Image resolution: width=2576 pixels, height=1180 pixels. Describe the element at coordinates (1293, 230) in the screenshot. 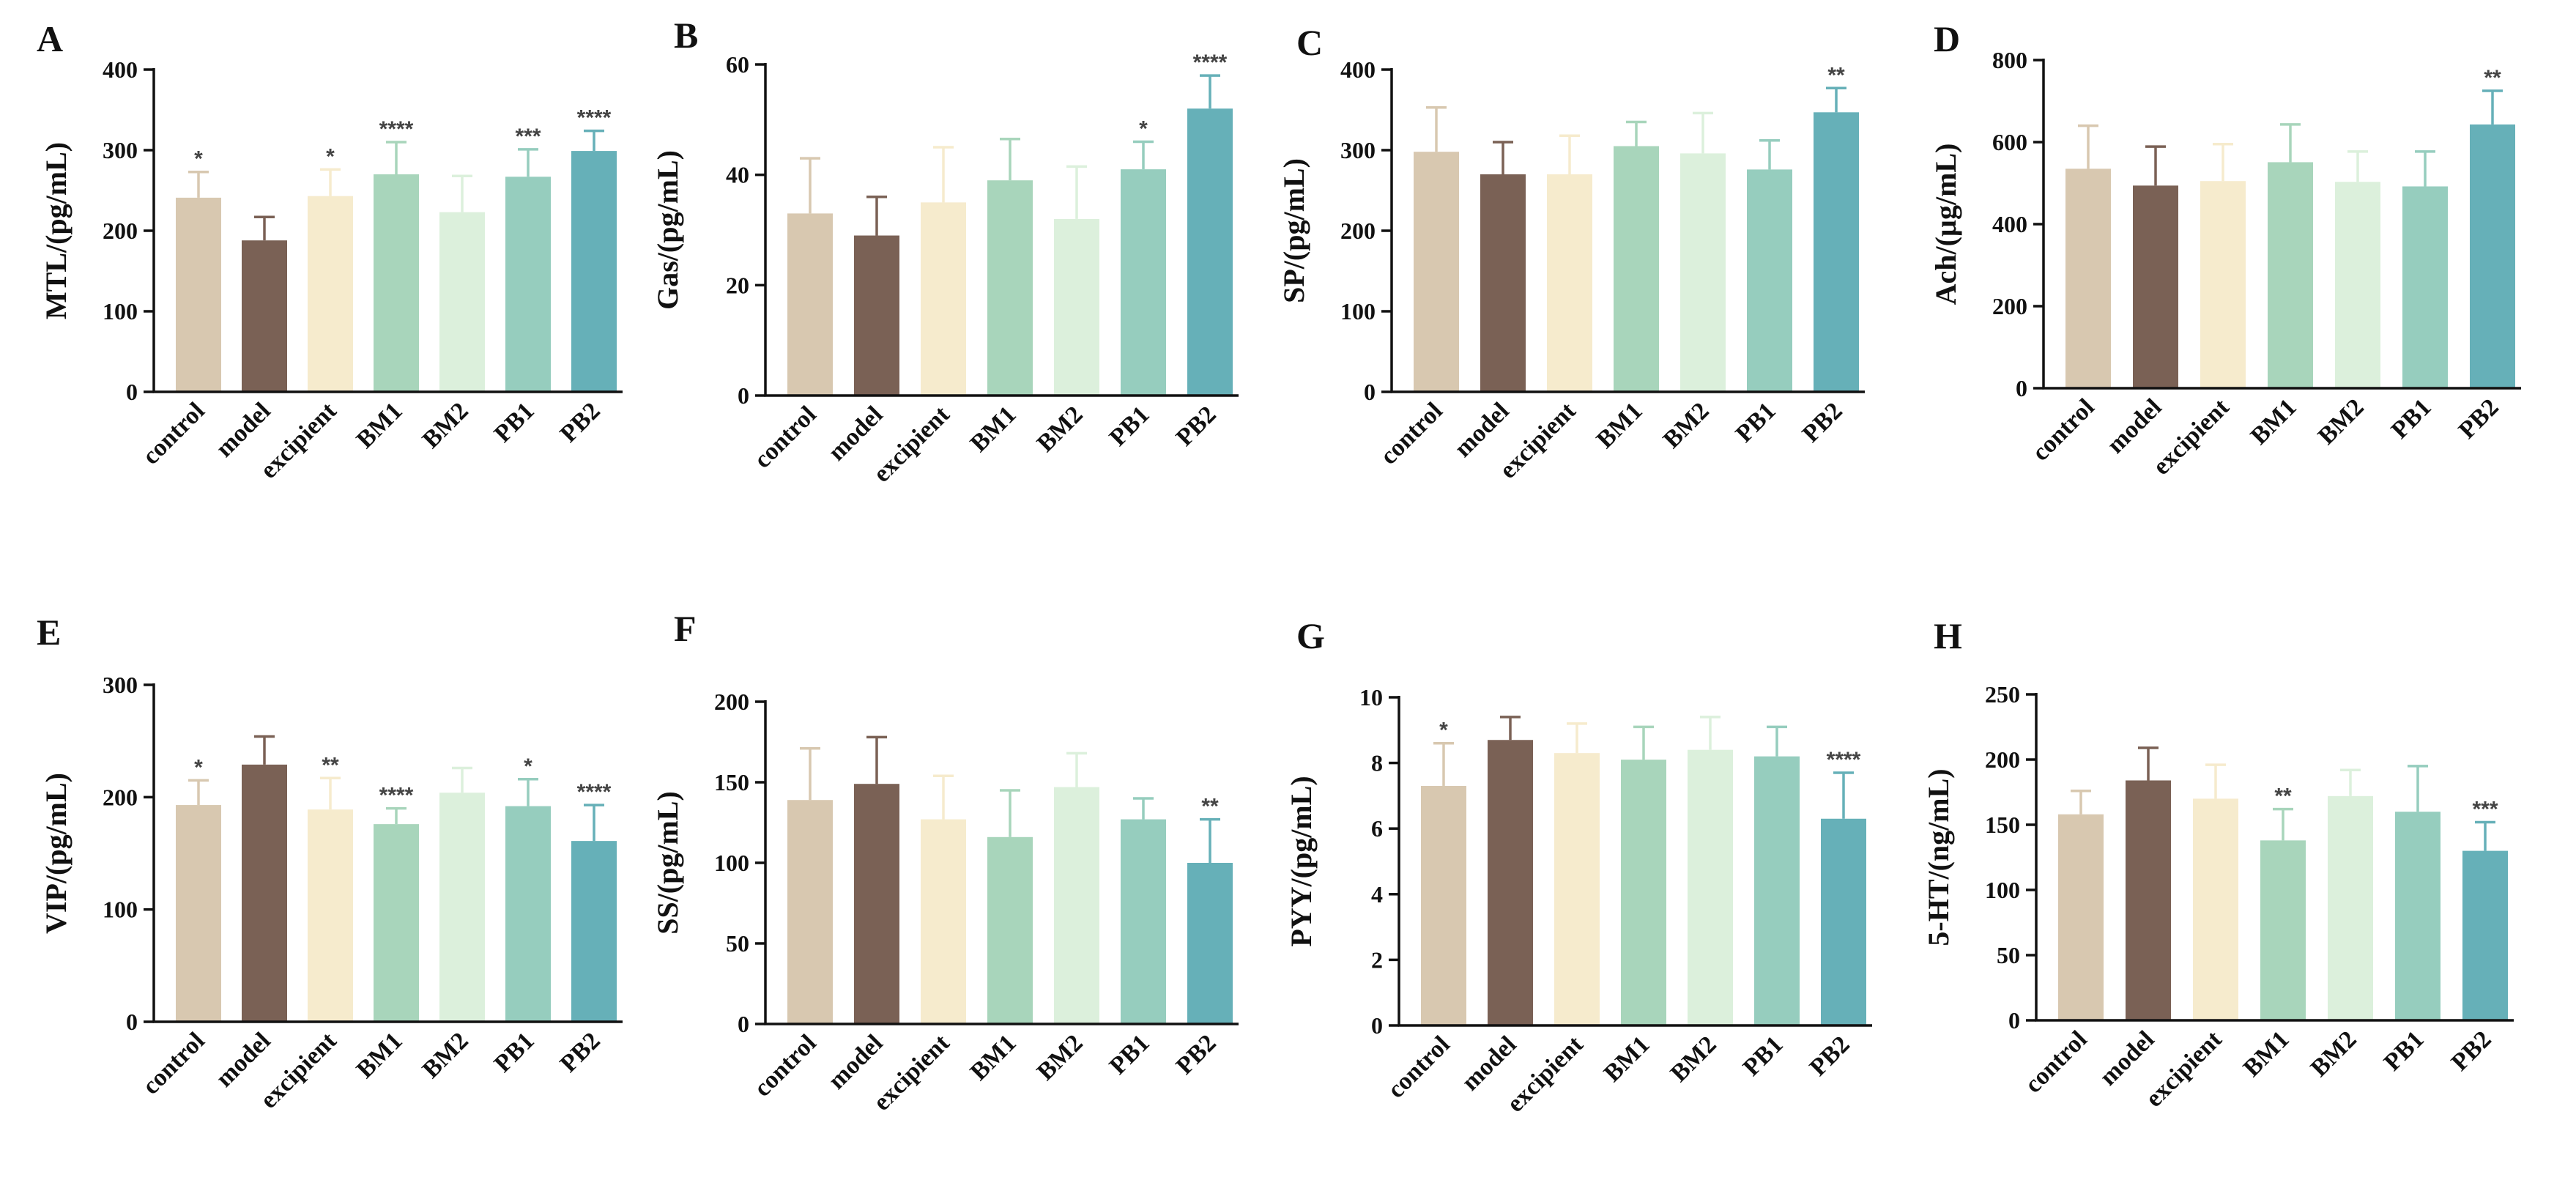

I see `y-axis-label: SP/(pg/mL)` at that location.